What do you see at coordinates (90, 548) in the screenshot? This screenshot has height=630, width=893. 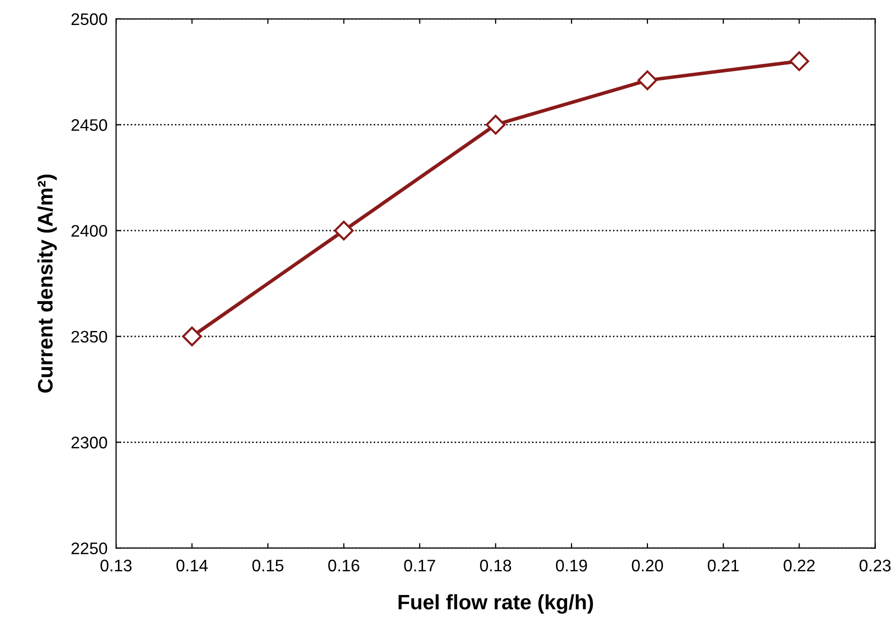 I see `y-tick-label: 2250` at bounding box center [90, 548].